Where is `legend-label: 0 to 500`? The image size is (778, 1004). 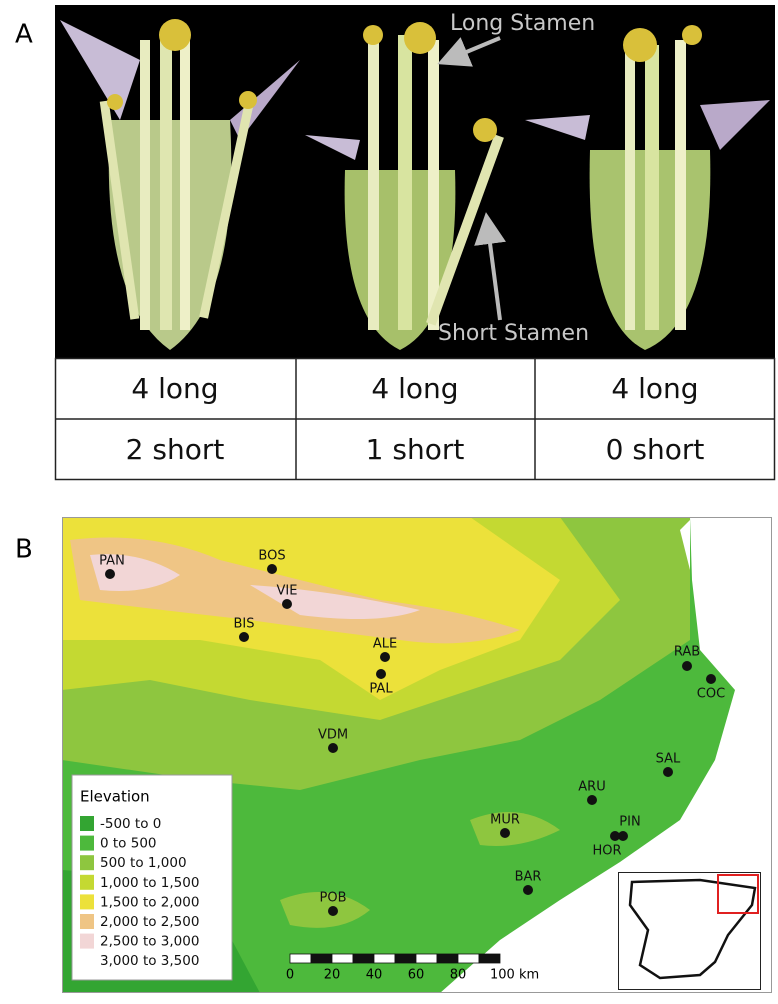
legend-label: 0 to 500 is located at coordinates (128, 844).